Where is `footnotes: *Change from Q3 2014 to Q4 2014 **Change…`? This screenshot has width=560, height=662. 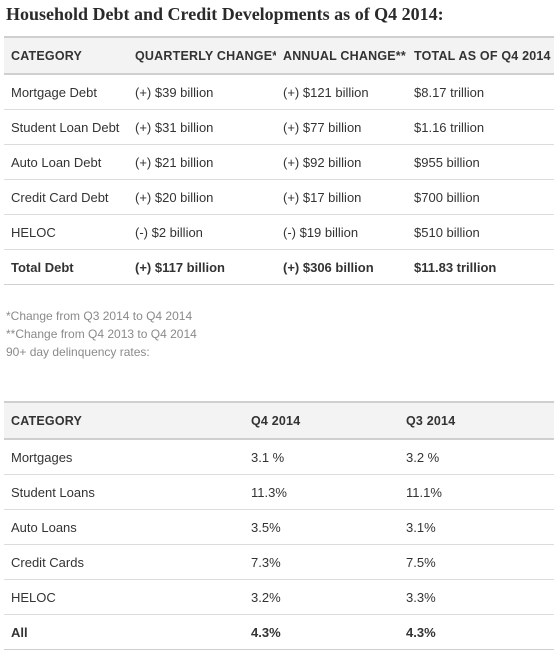 footnotes: *Change from Q3 2014 to Q4 2014 **Change… is located at coordinates (101, 334).